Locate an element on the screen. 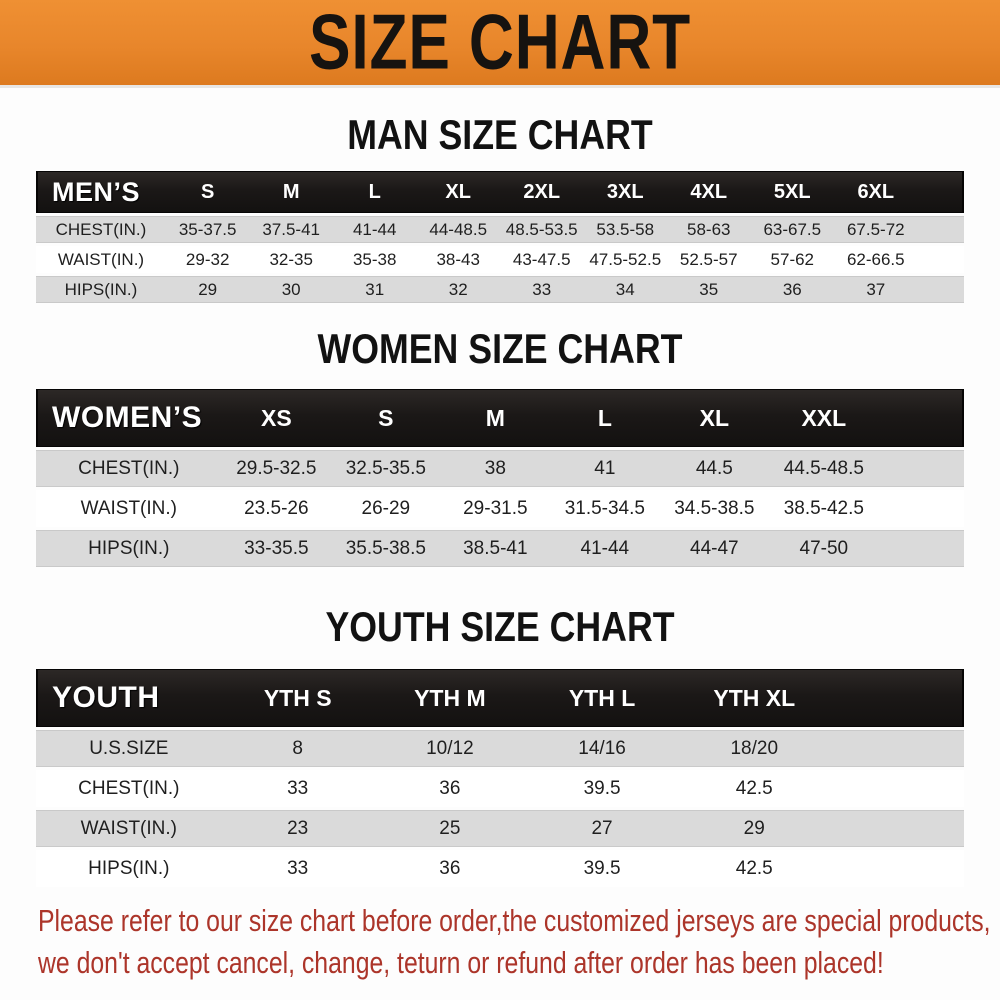 This screenshot has width=1000, height=1000. size-column-header: XS is located at coordinates (276, 418).